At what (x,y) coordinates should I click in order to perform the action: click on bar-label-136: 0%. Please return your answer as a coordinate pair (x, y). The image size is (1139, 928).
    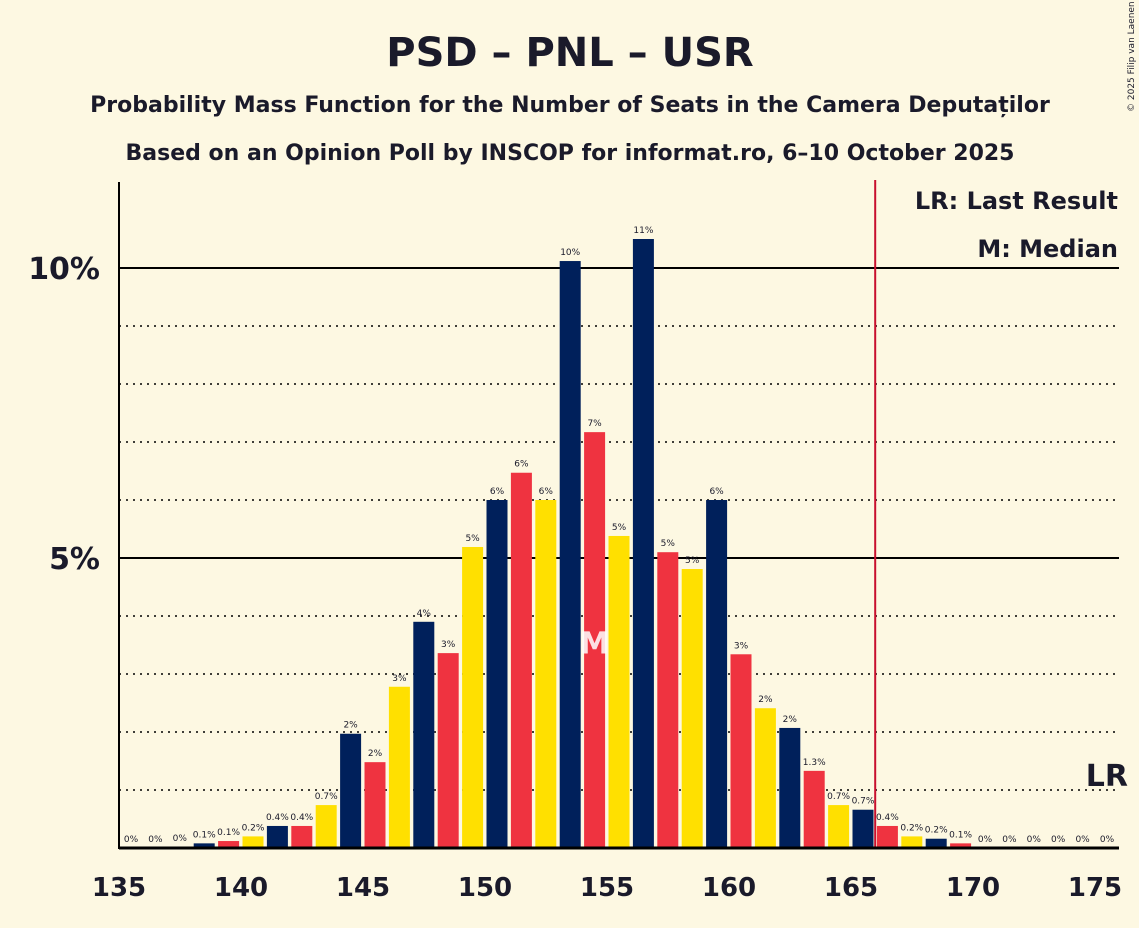
    Looking at the image, I should click on (155, 840).